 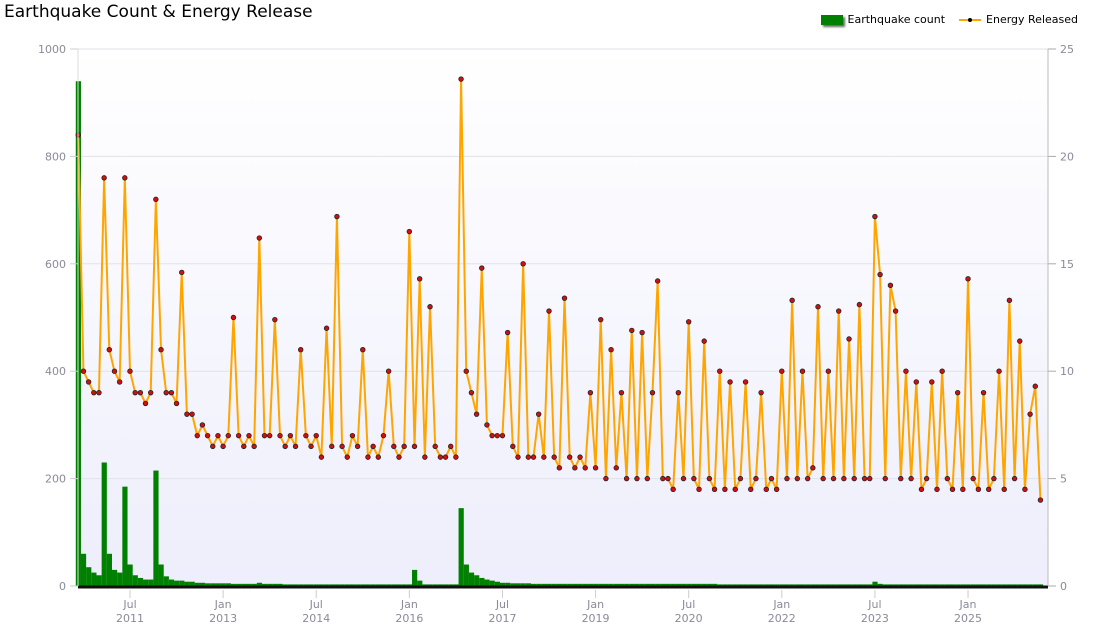 What do you see at coordinates (62, 586) in the screenshot?
I see `left-tick-label: 0` at bounding box center [62, 586].